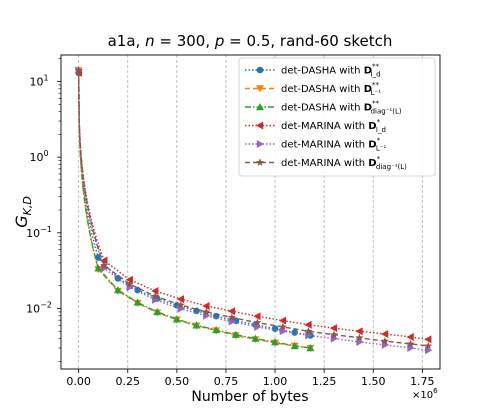 This screenshot has height=416, width=487. Describe the element at coordinates (331, 71) in the screenshot. I see `legend-label: det-DASHA with D** I_d` at that location.